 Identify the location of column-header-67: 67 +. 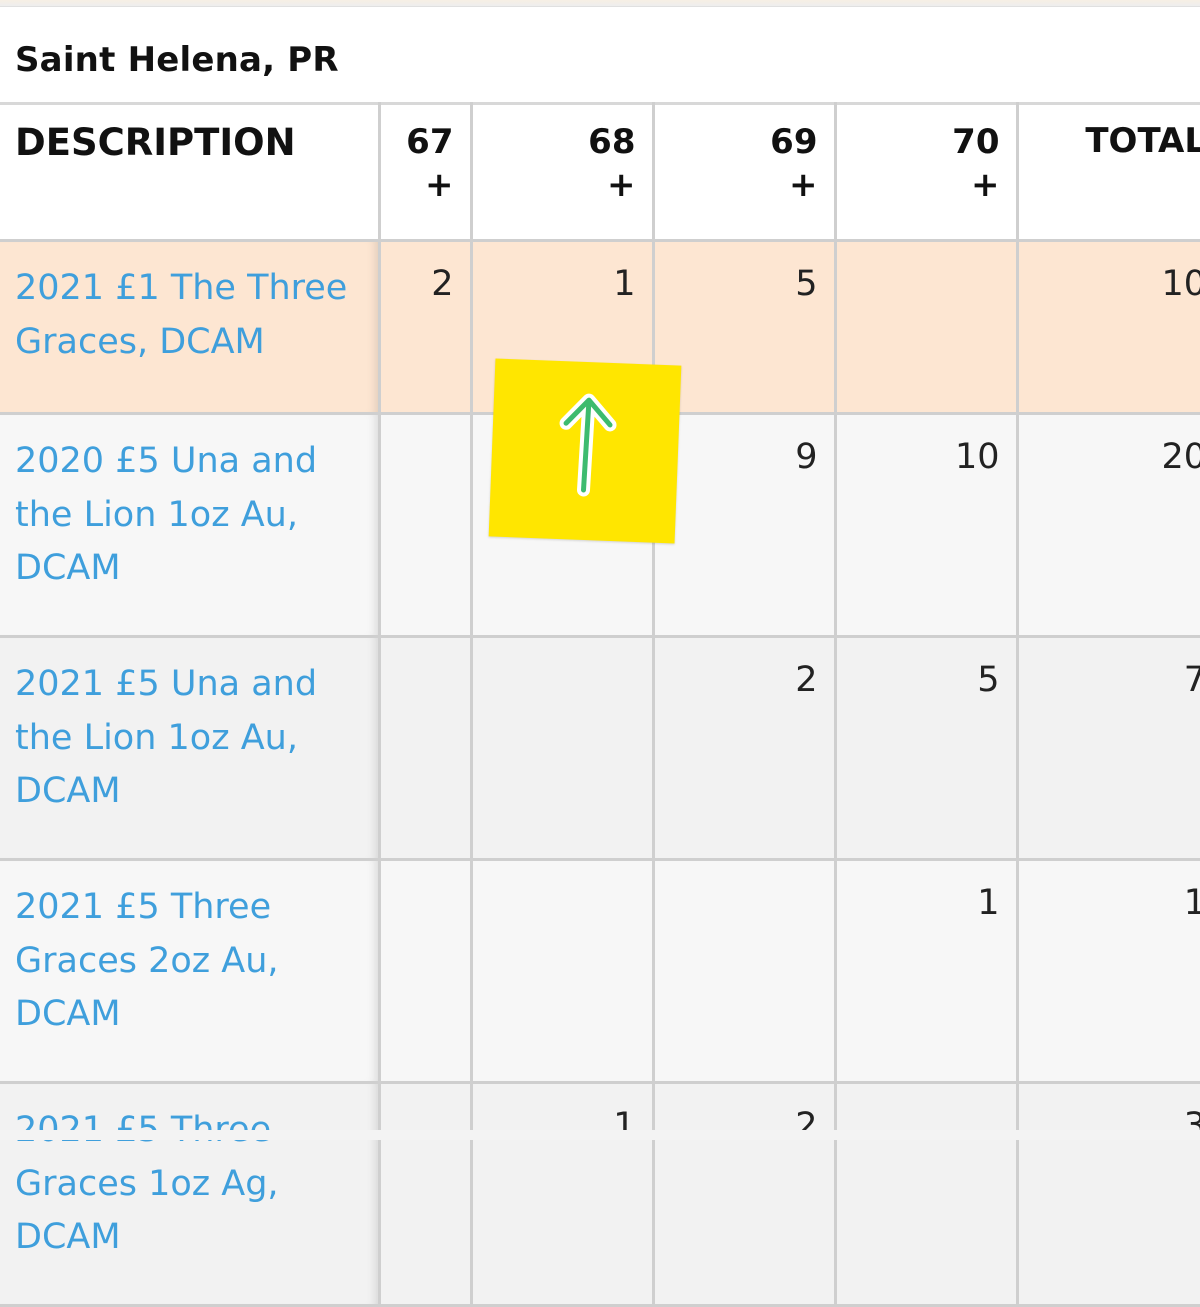
(425, 172).